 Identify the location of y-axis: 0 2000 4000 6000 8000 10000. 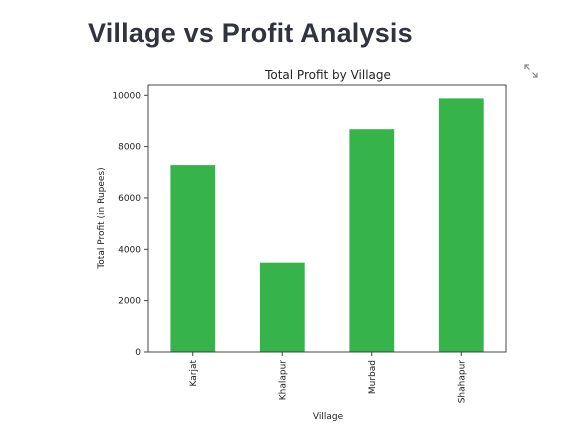
(130, 224).